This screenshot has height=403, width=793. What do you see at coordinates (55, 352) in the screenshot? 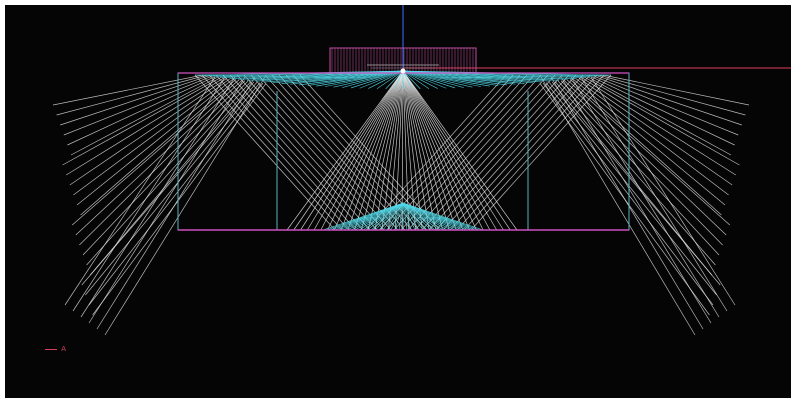
I see `legend: A` at bounding box center [55, 352].